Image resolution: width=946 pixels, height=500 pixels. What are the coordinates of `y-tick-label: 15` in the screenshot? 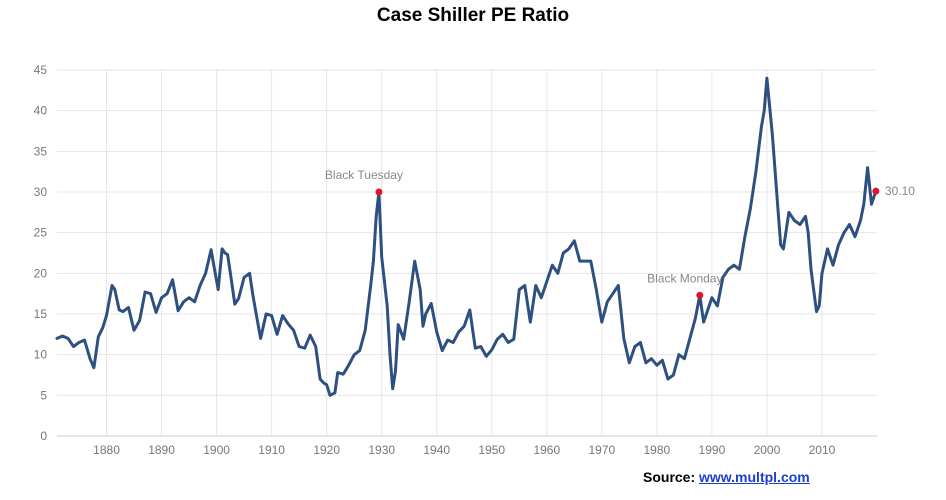 It's located at (41, 314).